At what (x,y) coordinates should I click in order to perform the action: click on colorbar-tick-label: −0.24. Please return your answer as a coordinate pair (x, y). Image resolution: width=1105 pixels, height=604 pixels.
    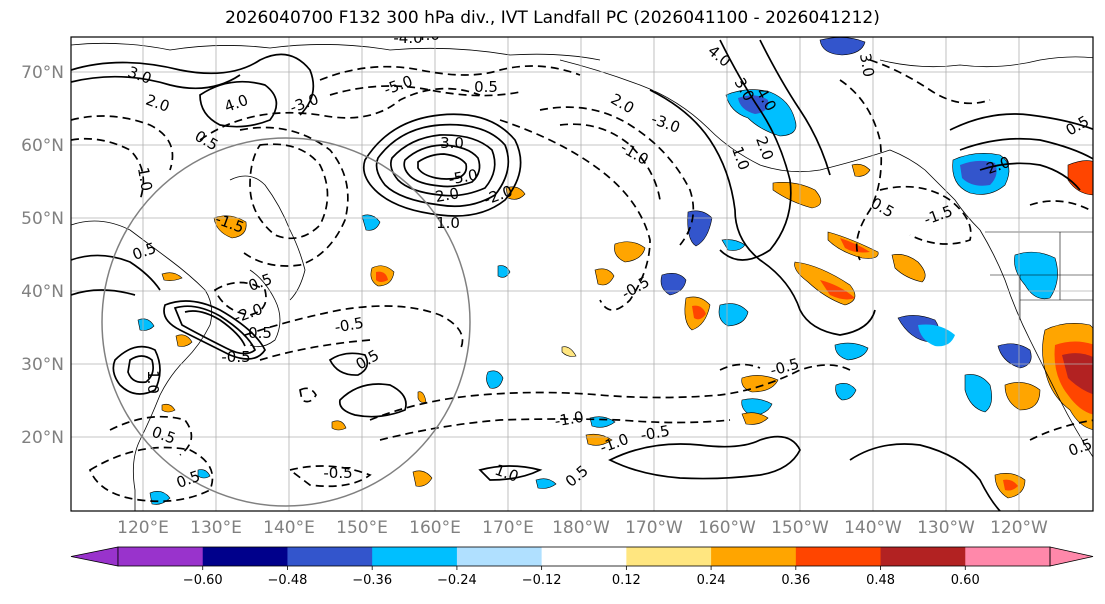
    Looking at the image, I should click on (457, 580).